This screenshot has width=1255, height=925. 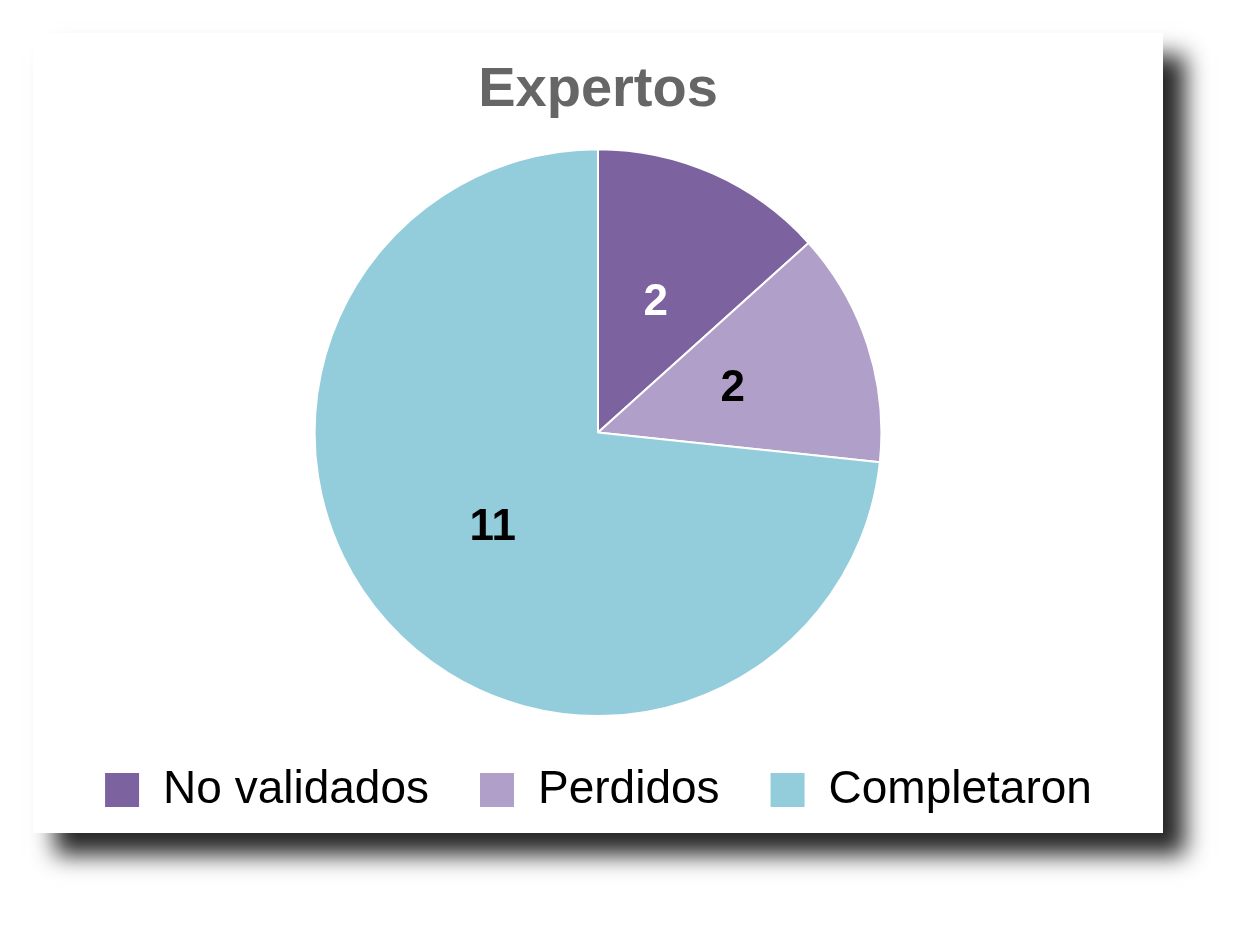 I want to click on chart-title: Expertos, so click(x=598, y=87).